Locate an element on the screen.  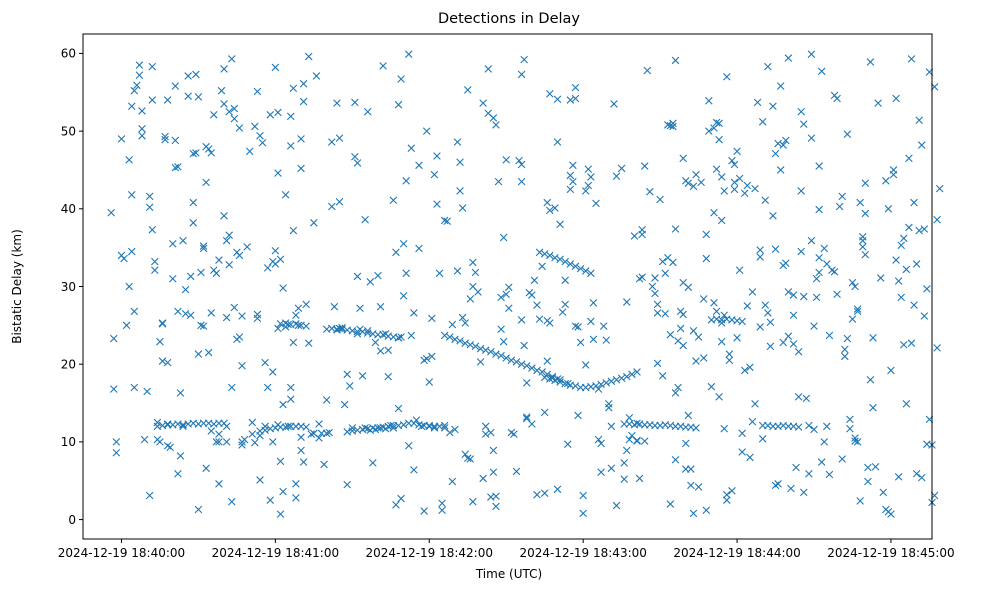
x-tick-label: 2024-12-19 18:42:00 is located at coordinates (429, 553).